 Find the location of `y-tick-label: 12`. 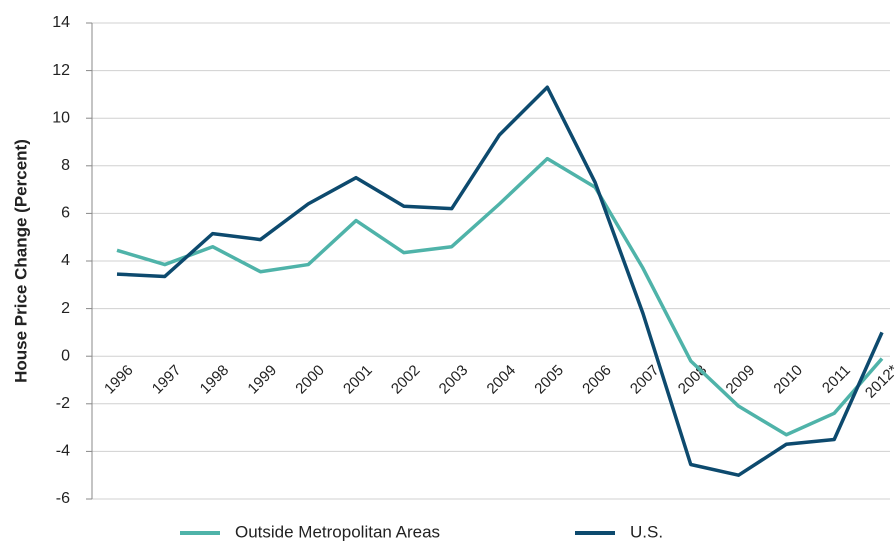

y-tick-label: 12 is located at coordinates (61, 70).